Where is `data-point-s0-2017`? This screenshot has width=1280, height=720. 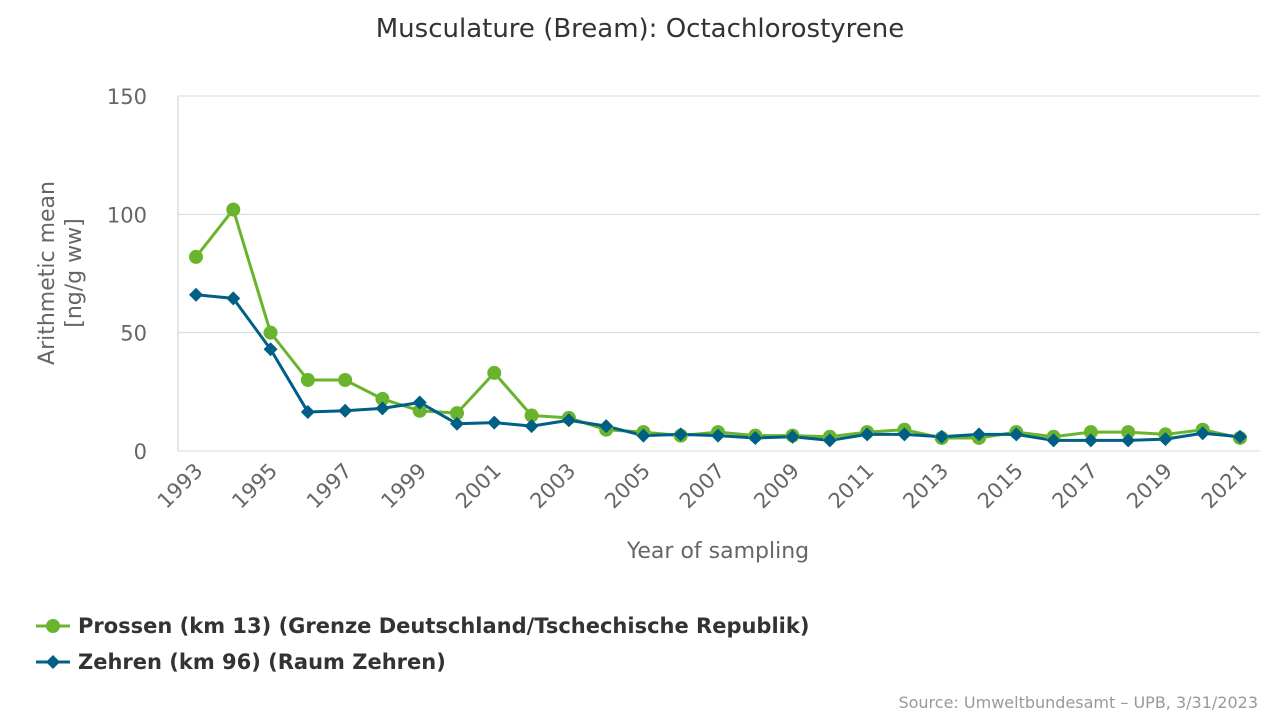
data-point-s0-2017 is located at coordinates (1090, 432).